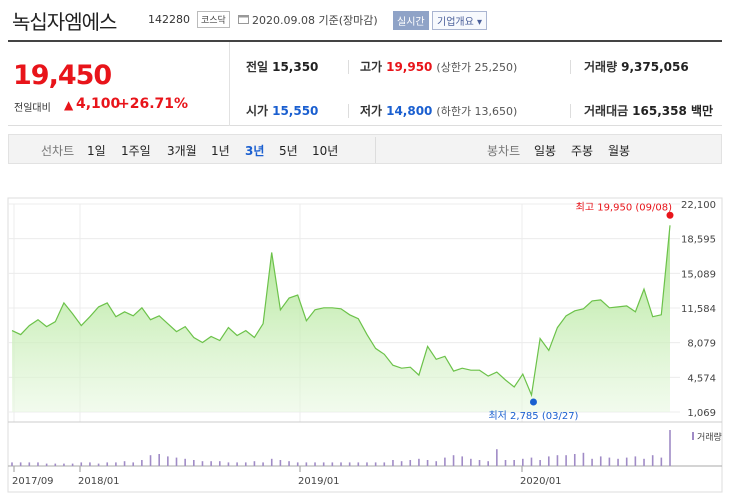 The width and height of the screenshot is (730, 498). What do you see at coordinates (533, 402) in the screenshot?
I see `min-point-marker` at bounding box center [533, 402].